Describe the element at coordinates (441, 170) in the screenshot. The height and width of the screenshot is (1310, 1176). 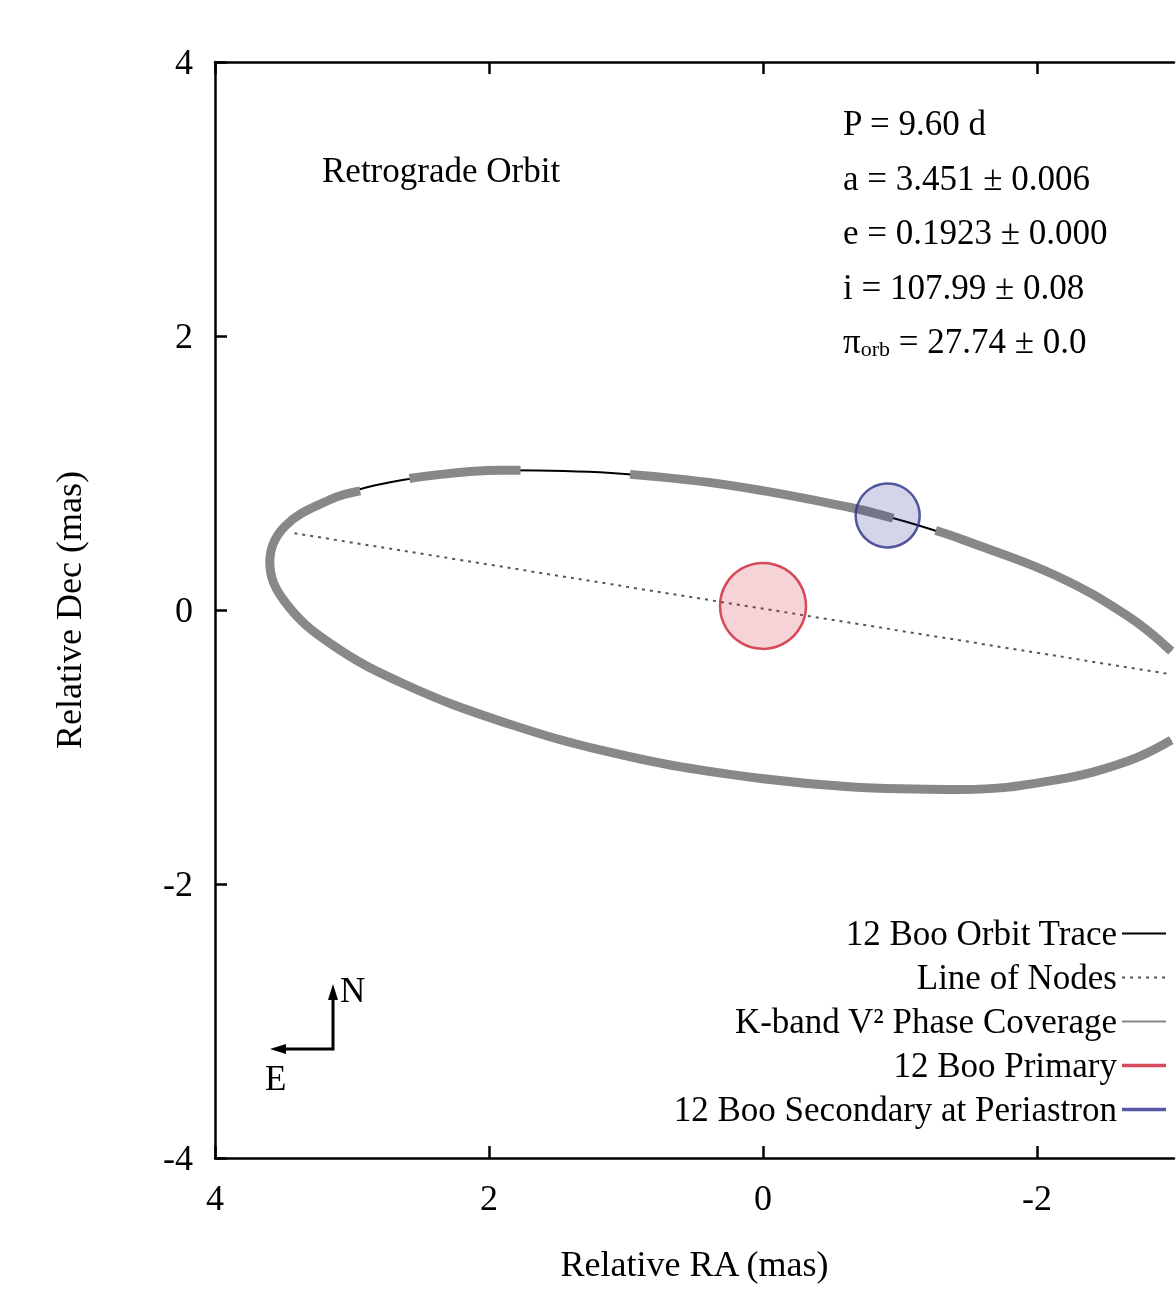
I see `annotation: Retrograde Orbit` at that location.